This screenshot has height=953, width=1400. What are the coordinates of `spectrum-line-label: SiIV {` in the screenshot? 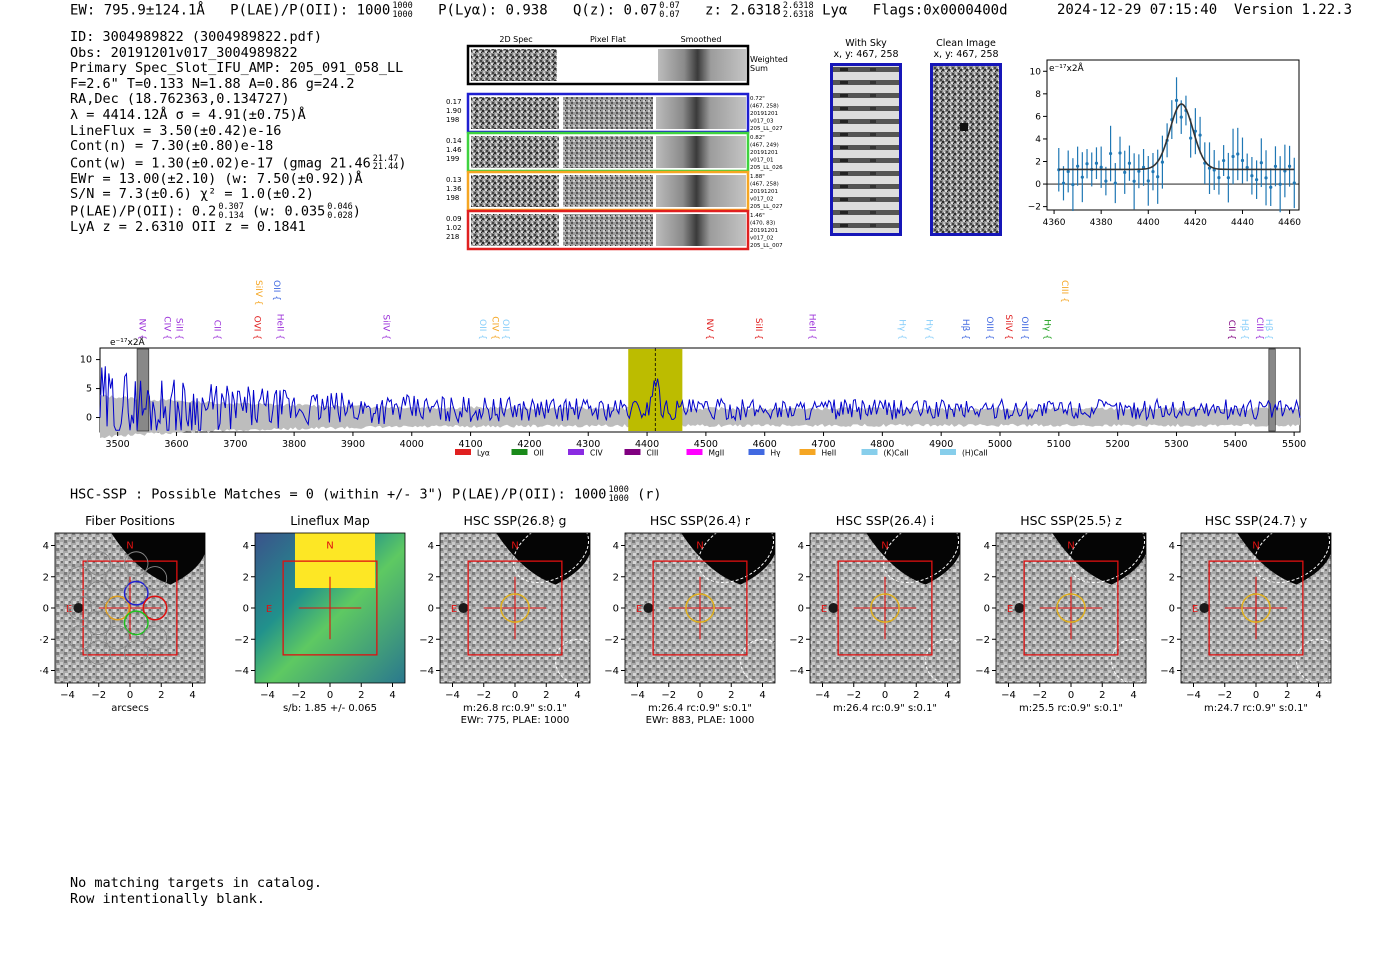 It's located at (386, 327).